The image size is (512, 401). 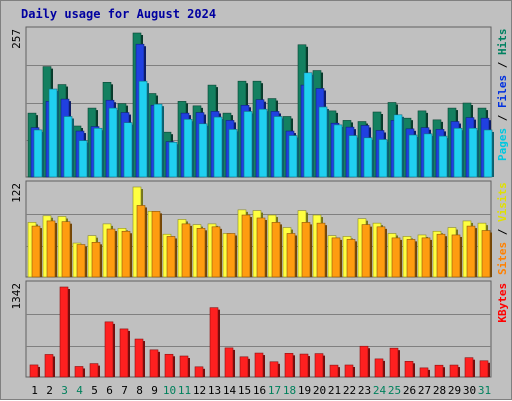 I want to click on x-tick-label: 31, so click(x=484, y=390).